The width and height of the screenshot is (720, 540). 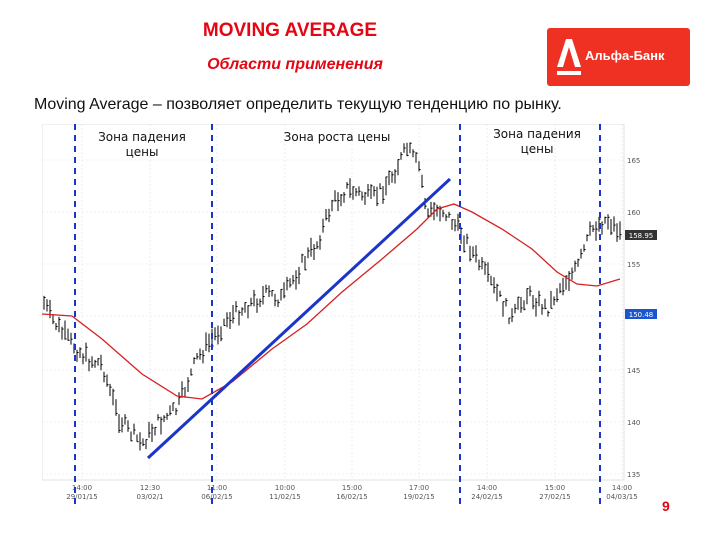 What do you see at coordinates (217, 488) in the screenshot?
I see `x-tick-time: 11:00` at bounding box center [217, 488].